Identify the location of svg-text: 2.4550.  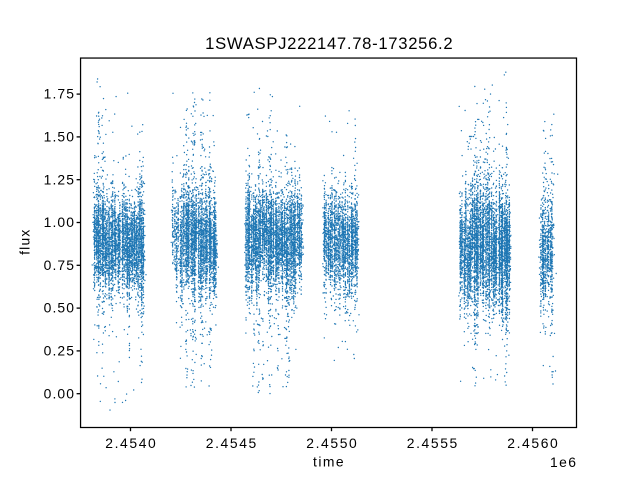
(331, 443).